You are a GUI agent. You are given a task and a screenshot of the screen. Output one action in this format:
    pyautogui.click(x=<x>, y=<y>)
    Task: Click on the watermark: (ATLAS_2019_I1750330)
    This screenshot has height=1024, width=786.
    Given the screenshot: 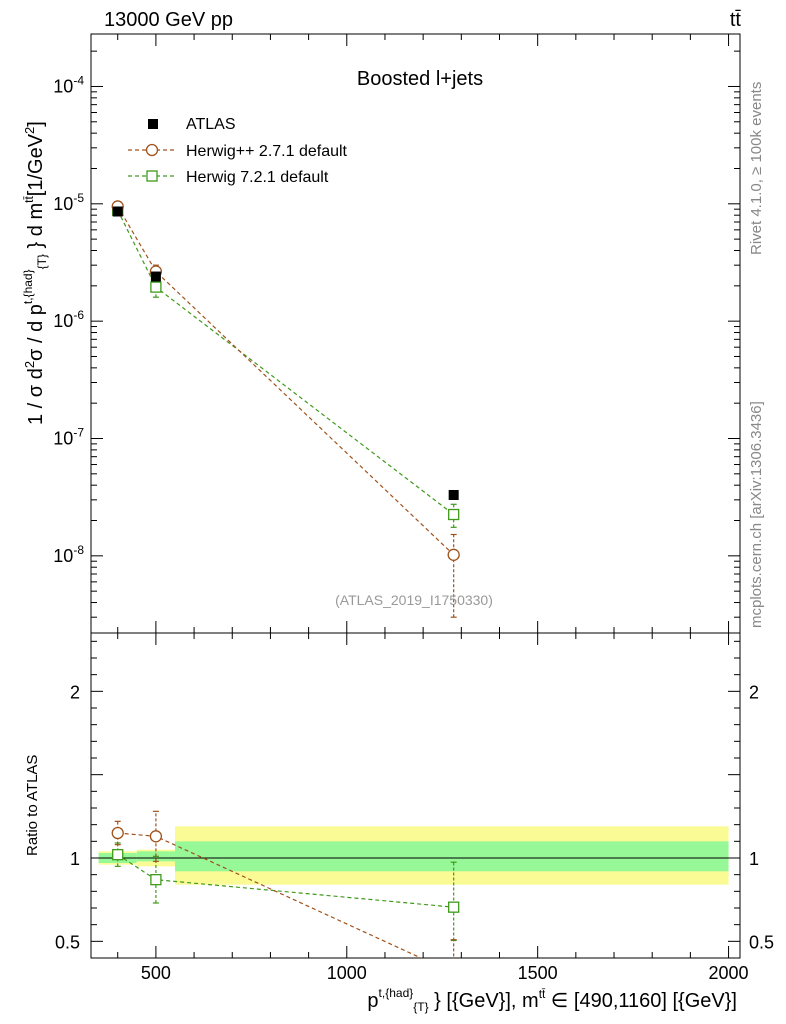 What is the action you would take?
    pyautogui.click(x=414, y=600)
    